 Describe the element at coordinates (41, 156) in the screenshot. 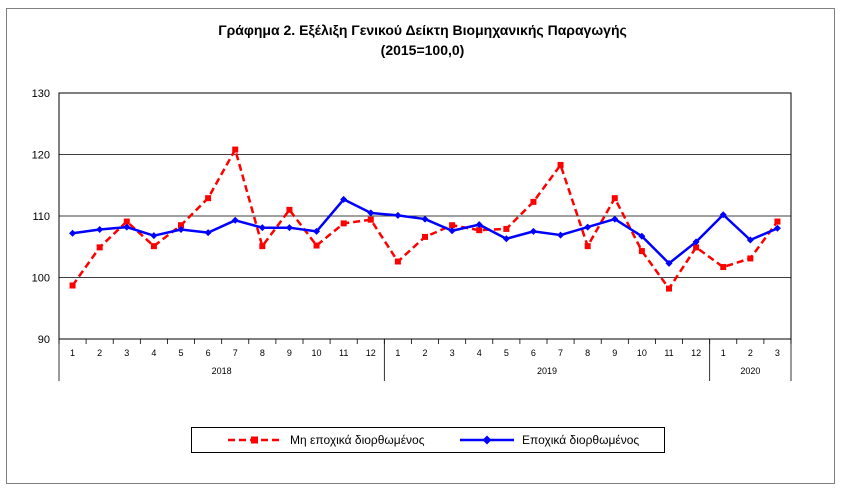

I see `y-tick-label: 120` at that location.